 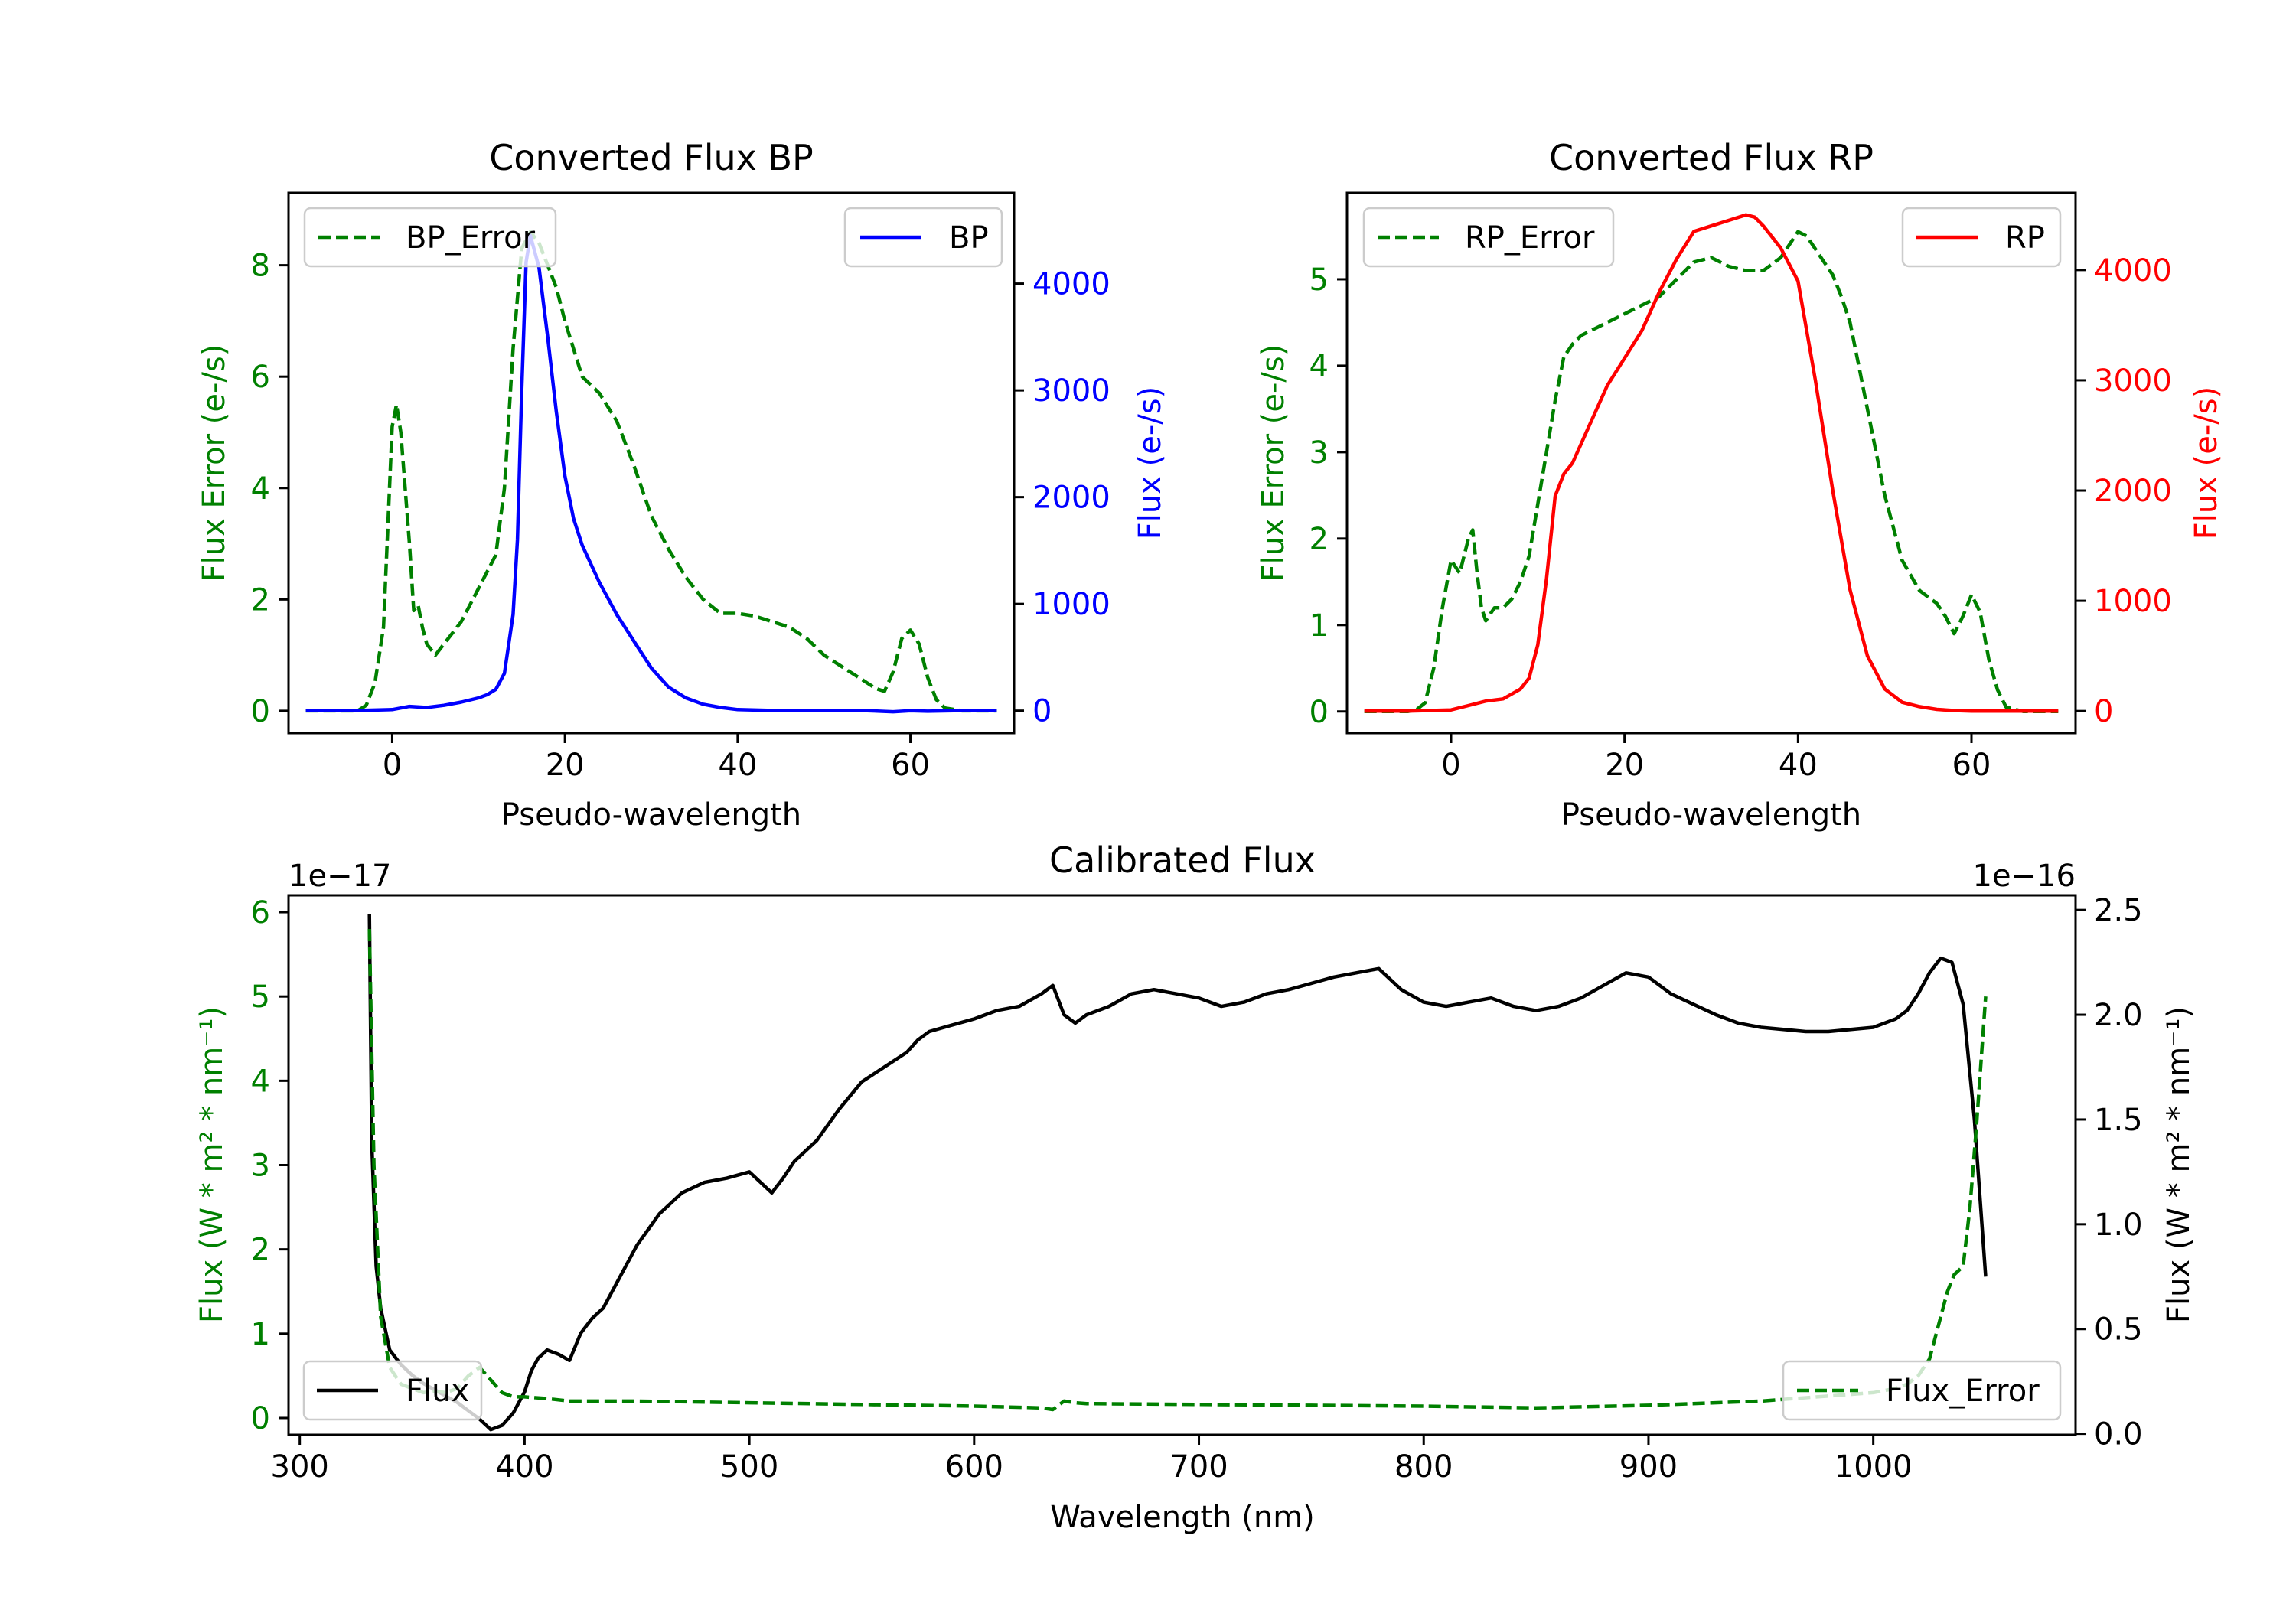 I want to click on bp-legend-error: BP_Error, so click(x=430, y=237).